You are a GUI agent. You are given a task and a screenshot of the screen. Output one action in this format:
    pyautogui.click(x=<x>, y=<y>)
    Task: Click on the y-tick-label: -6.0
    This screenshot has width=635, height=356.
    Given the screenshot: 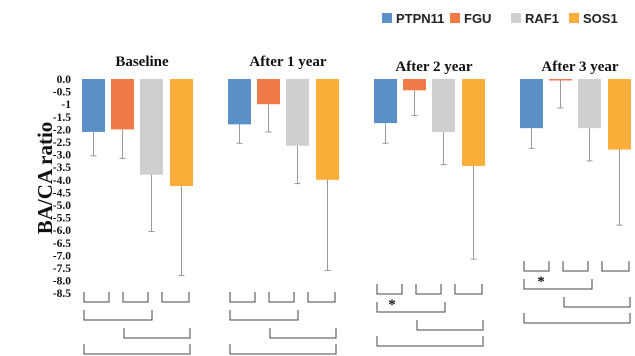 What is the action you would take?
    pyautogui.click(x=62, y=231)
    